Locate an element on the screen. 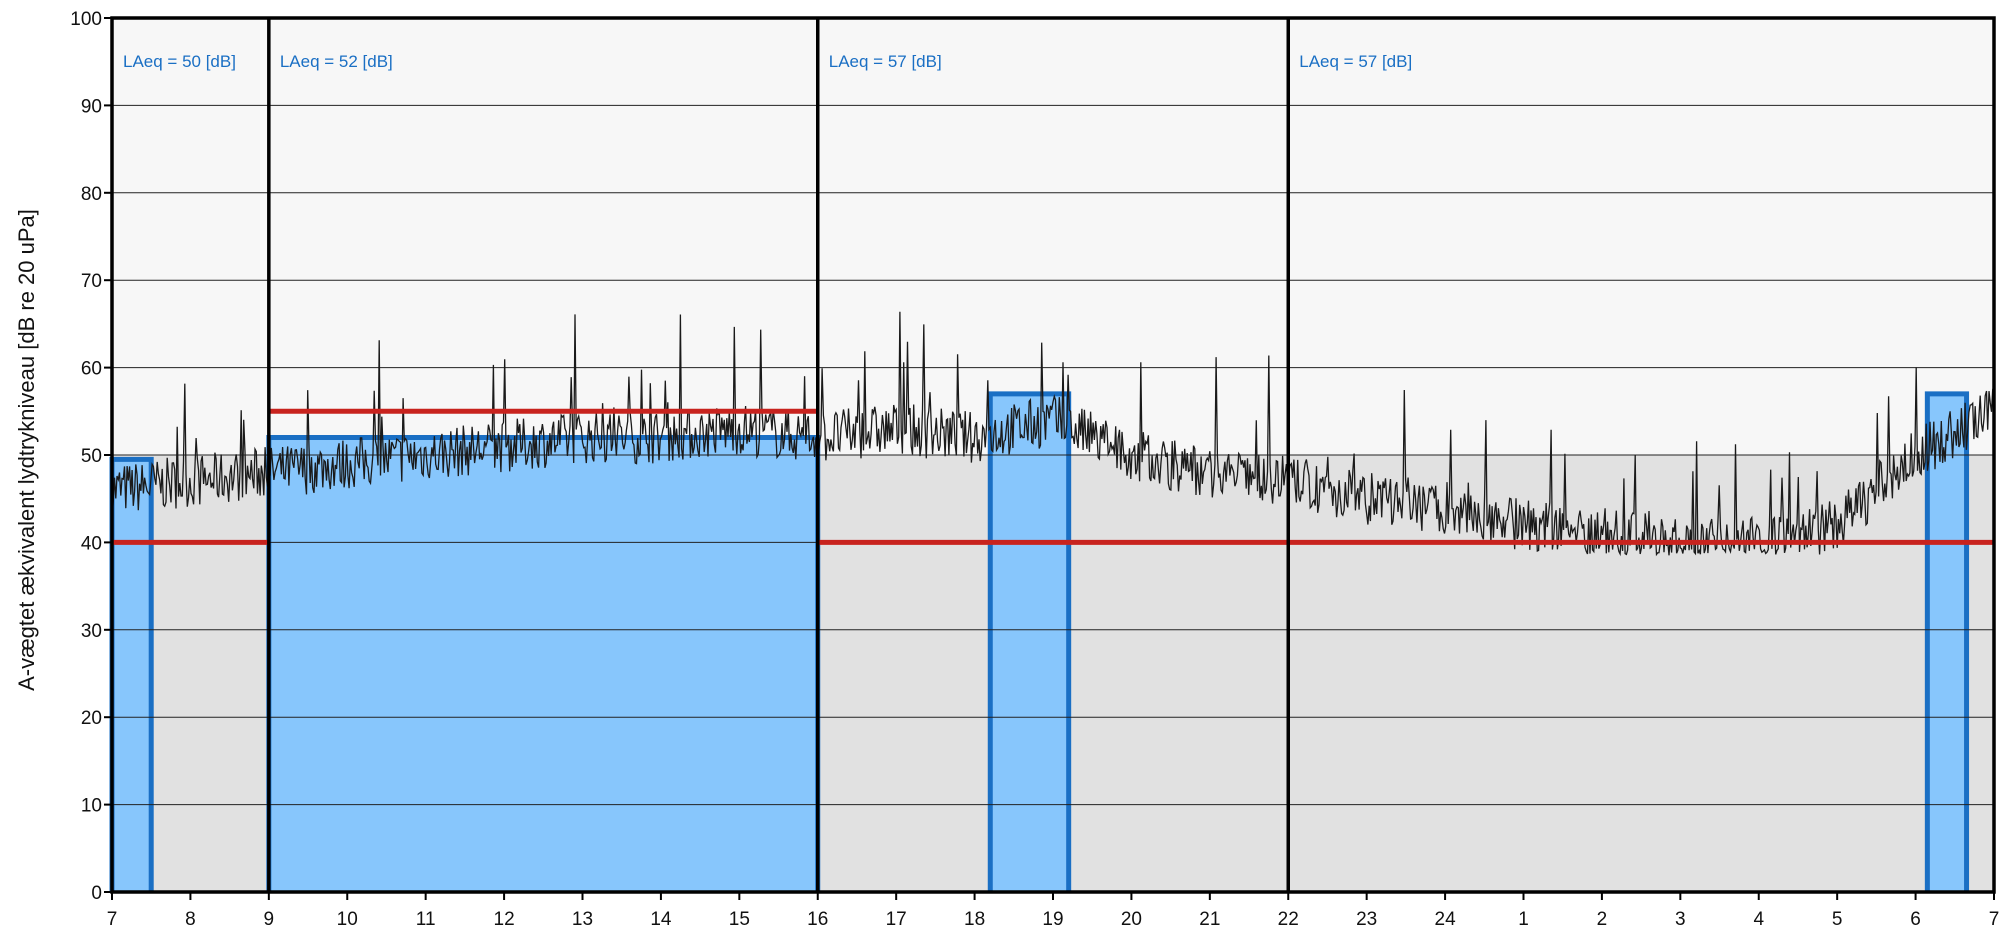  y-tick-label-10: 10 is located at coordinates (91, 806).